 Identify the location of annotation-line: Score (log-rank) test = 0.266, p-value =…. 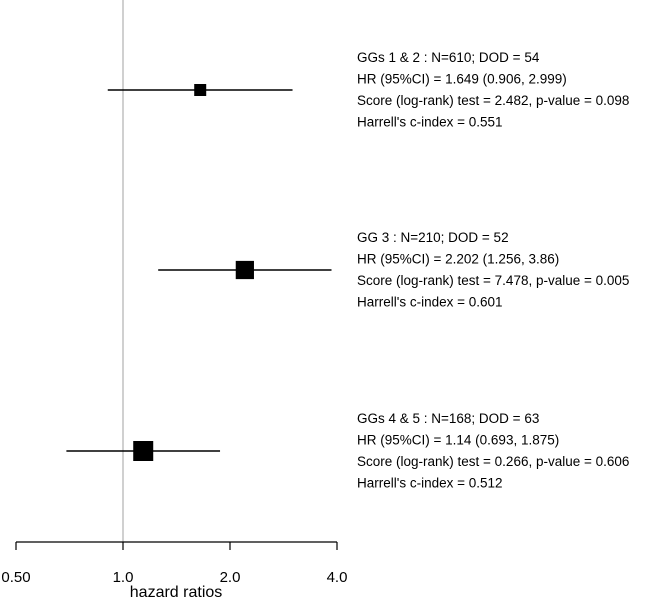
(493, 461).